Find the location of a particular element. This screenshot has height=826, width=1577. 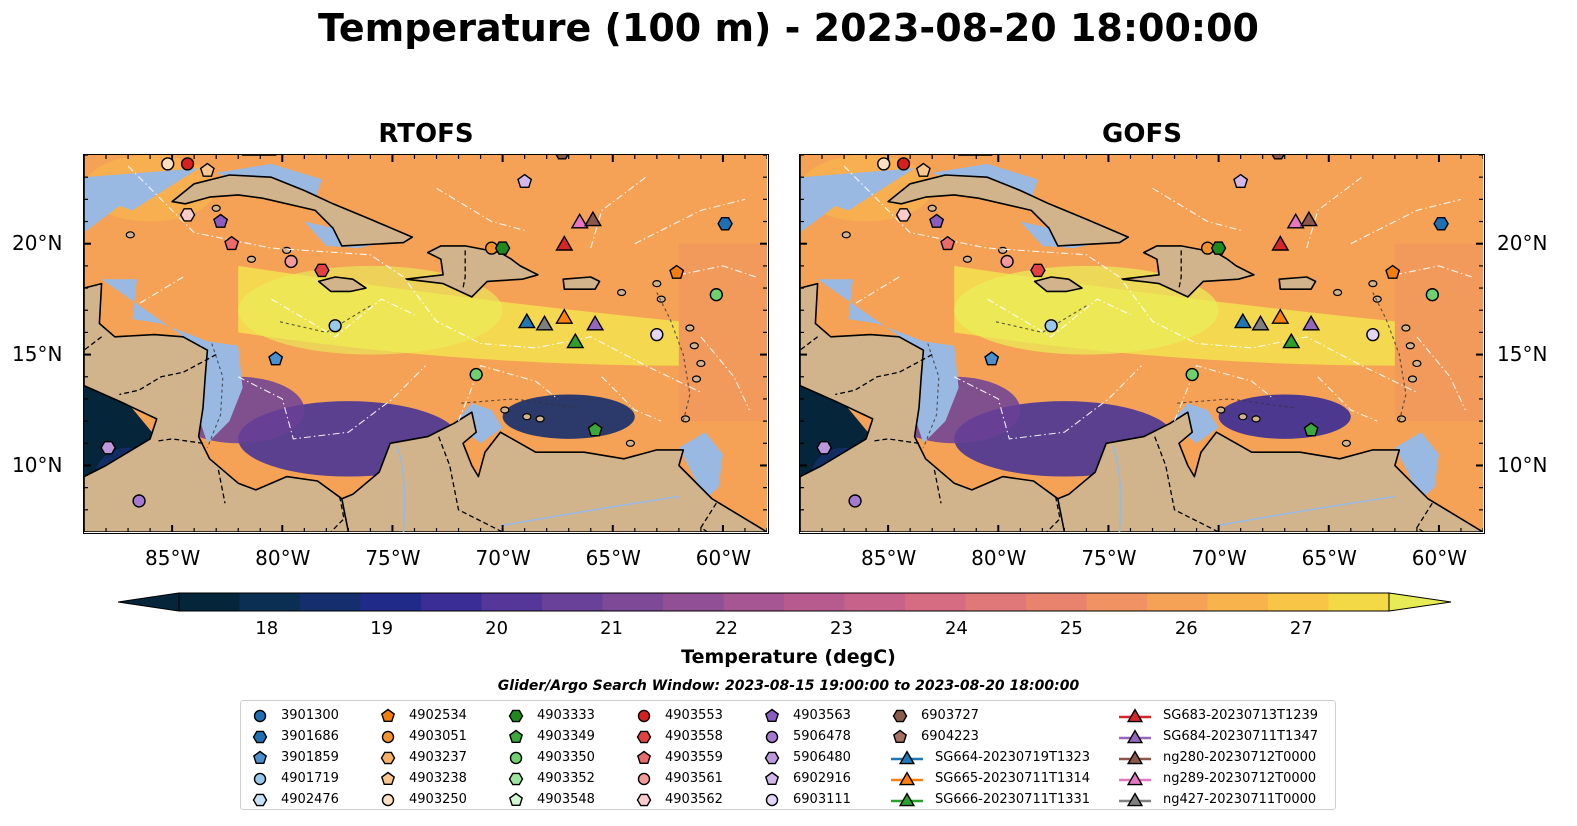

legend-item: 3901686 is located at coordinates (294, 736).